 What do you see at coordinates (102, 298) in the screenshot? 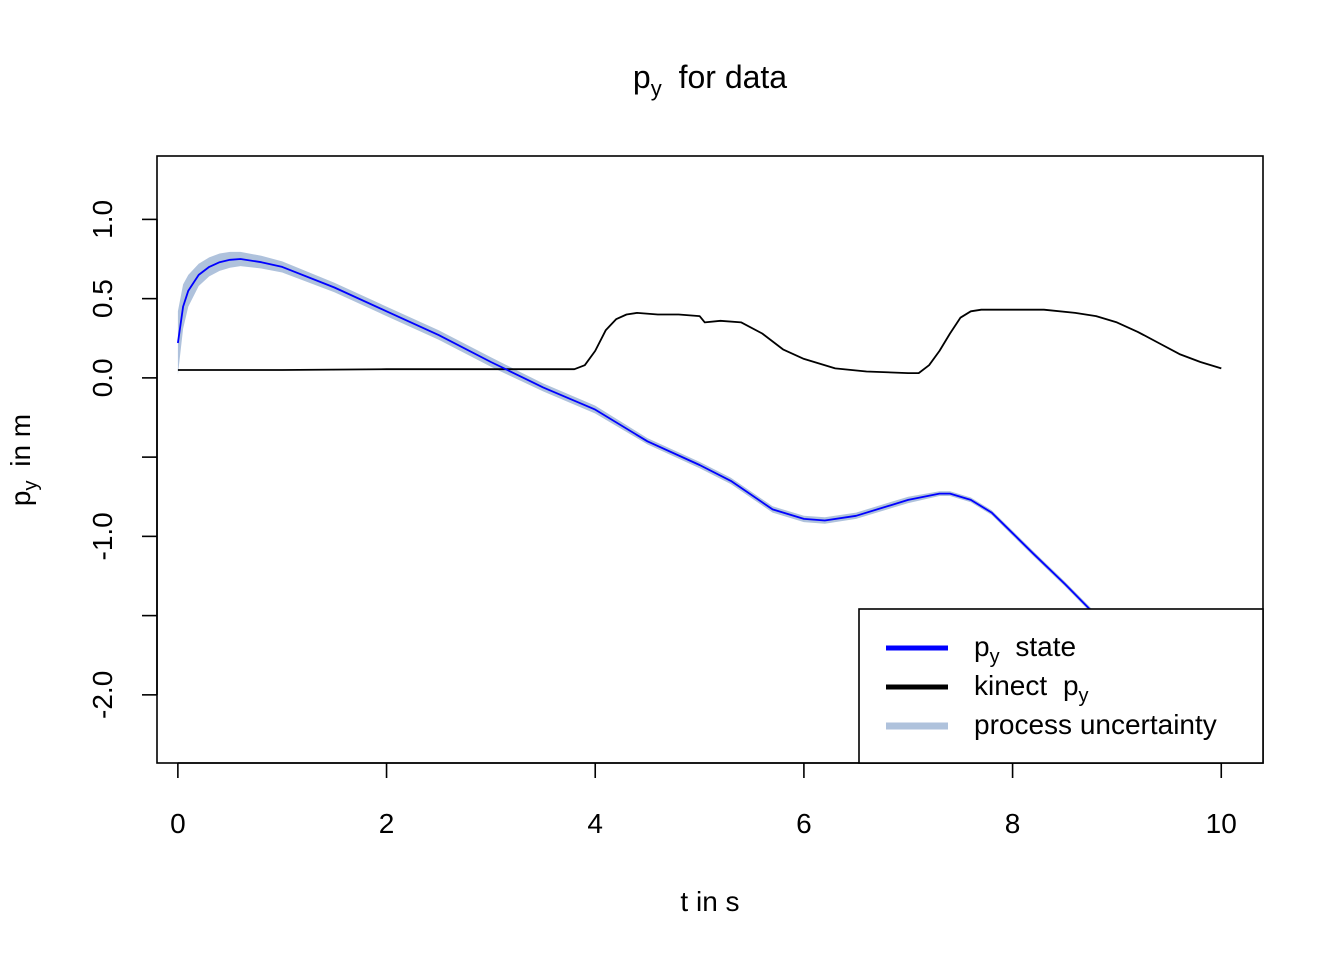
I see `y-tick-label: 0.5` at bounding box center [102, 298].